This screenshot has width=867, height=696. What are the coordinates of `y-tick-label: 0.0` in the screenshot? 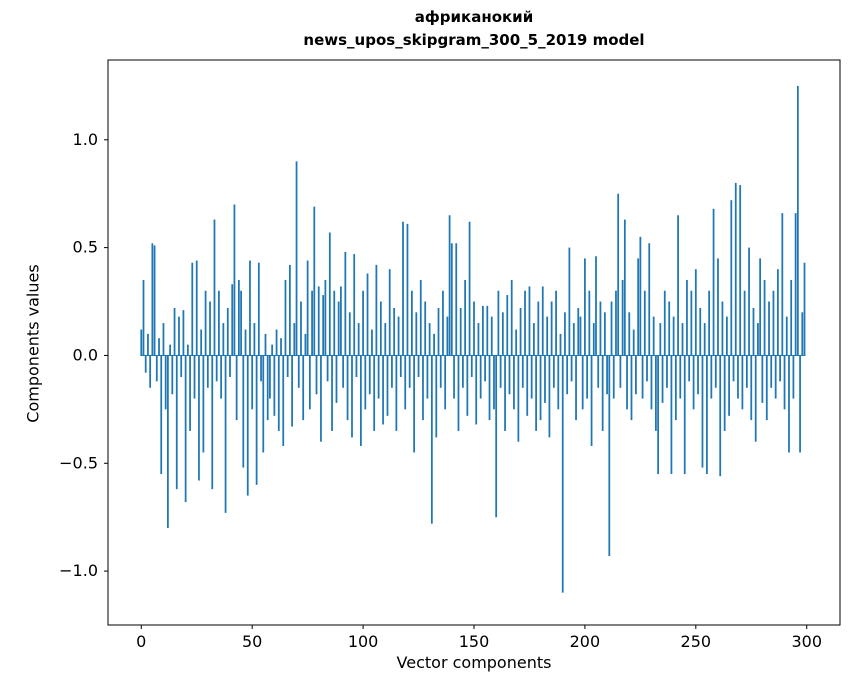 It's located at (85, 354).